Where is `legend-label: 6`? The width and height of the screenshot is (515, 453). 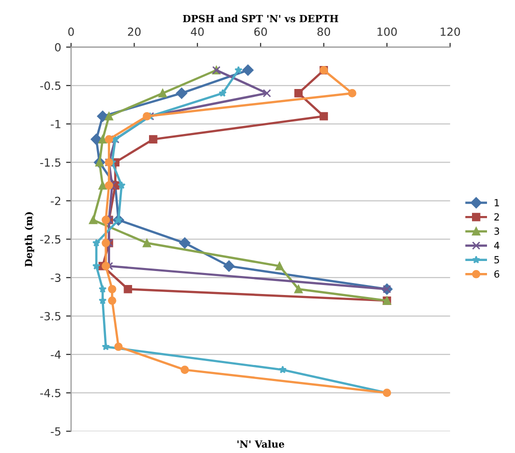
legend-label: 6 is located at coordinates (497, 274).